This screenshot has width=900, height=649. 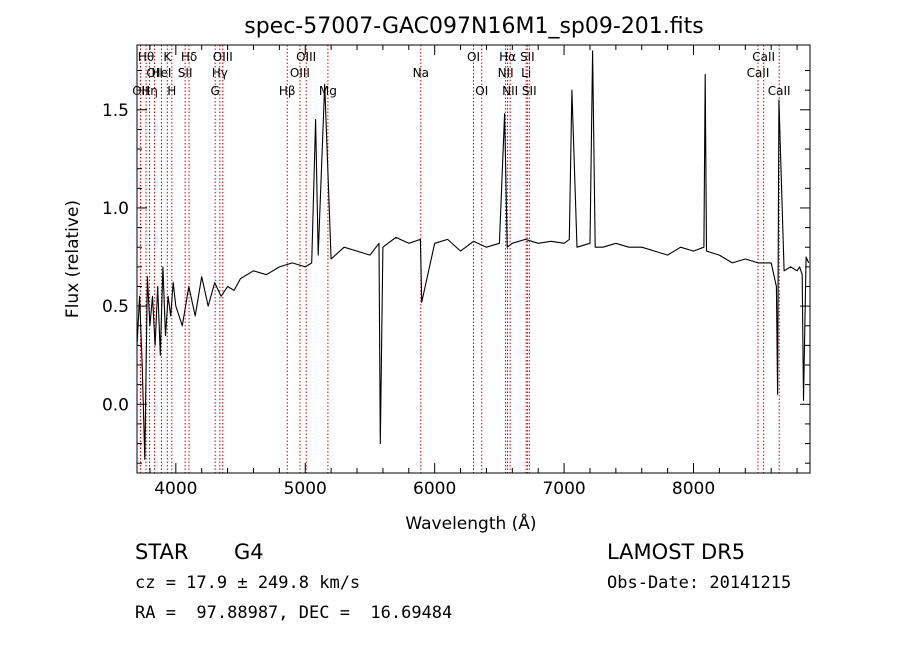 I want to click on y-tick-label: 1.0, so click(x=115, y=209).